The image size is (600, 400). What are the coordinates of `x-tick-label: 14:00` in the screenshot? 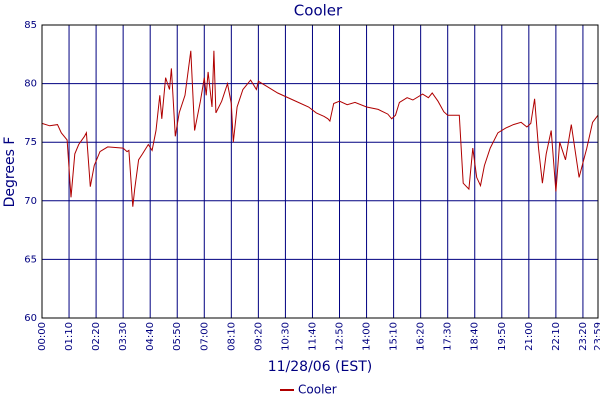 It's located at (367, 336).